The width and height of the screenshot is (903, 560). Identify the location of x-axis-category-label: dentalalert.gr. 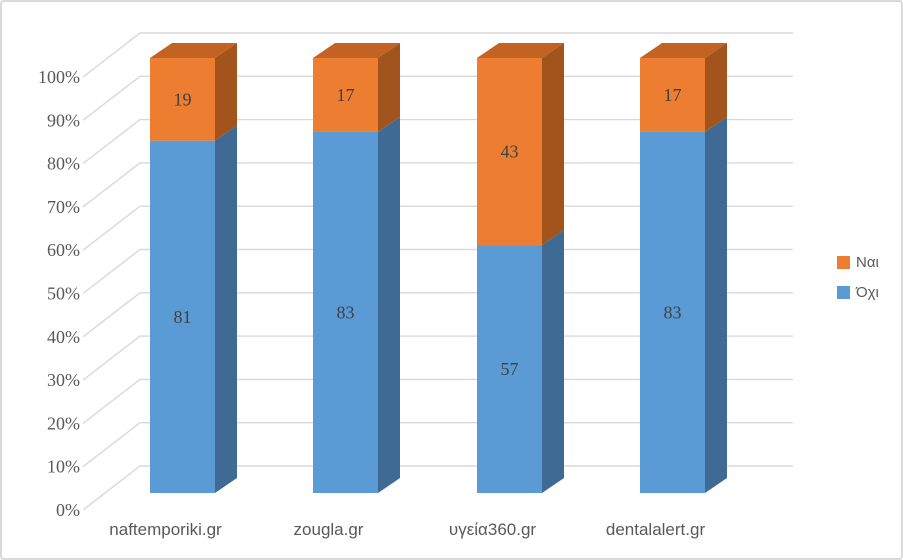
(656, 529).